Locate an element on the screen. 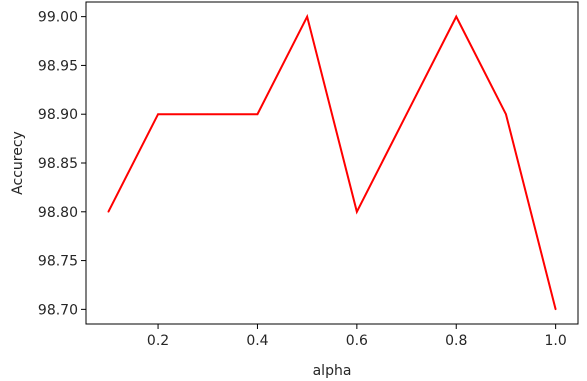  x-tick-label: 0.2 is located at coordinates (158, 341).